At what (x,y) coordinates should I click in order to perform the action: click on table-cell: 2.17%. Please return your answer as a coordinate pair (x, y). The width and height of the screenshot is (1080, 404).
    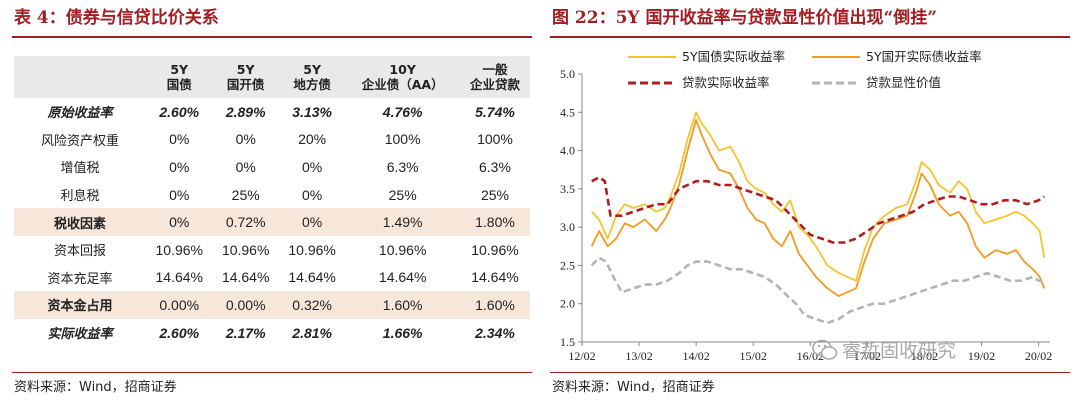
    Looking at the image, I should click on (245, 332).